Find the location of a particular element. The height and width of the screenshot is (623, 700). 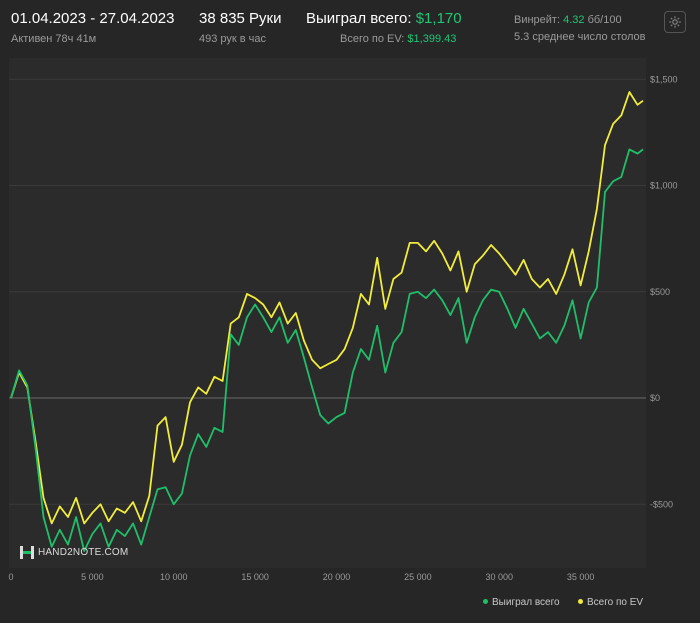

settings-button is located at coordinates (675, 22).